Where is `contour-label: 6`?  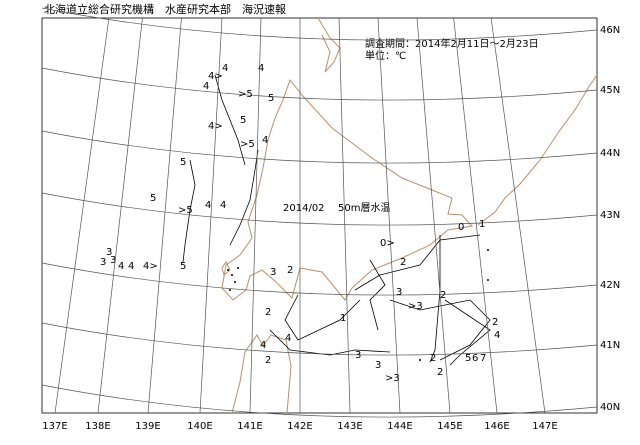
contour-label: 6 is located at coordinates (475, 358).